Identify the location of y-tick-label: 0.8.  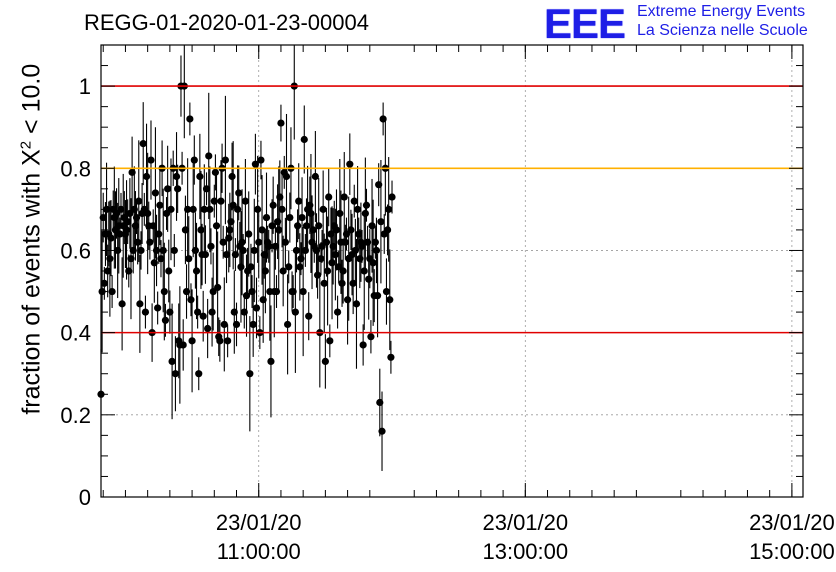
(75, 168).